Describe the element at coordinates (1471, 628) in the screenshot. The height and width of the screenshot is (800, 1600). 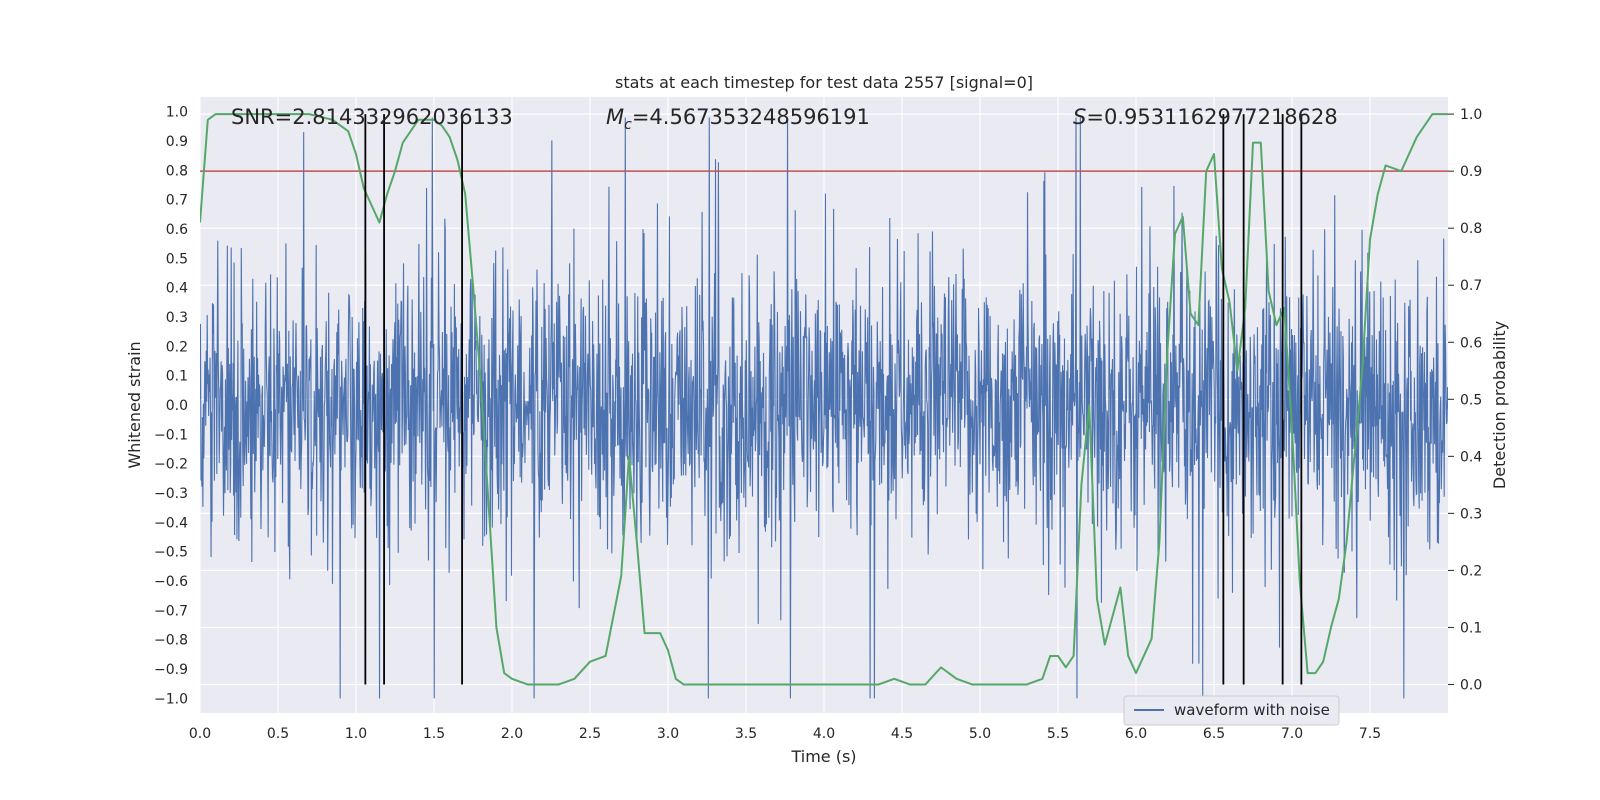
I see `y-right-tick-label: 0.1` at that location.